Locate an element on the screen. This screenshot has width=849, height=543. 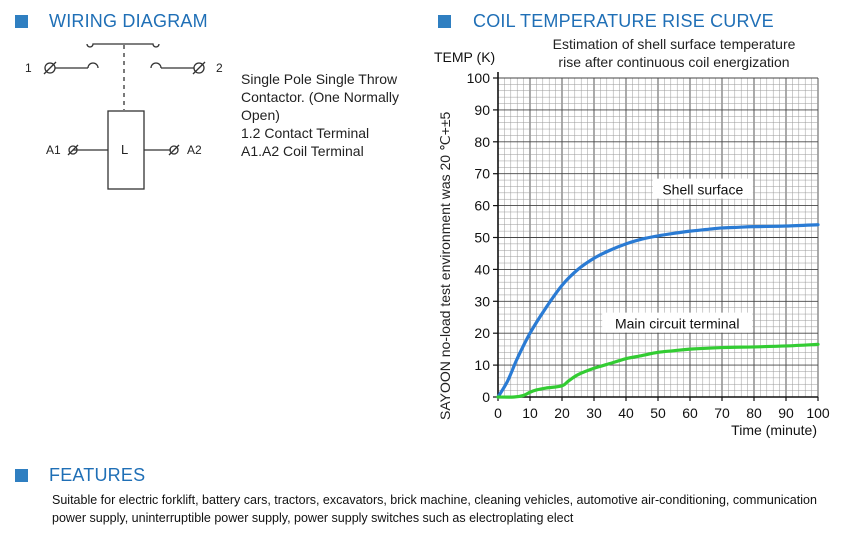
temperature-curve-section-header: COIL TEMPERATURE RISE CURVE is located at coordinates (606, 21).